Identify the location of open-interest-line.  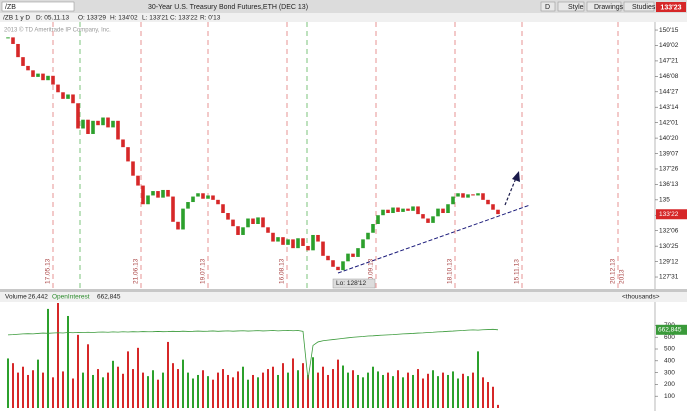
(253, 354).